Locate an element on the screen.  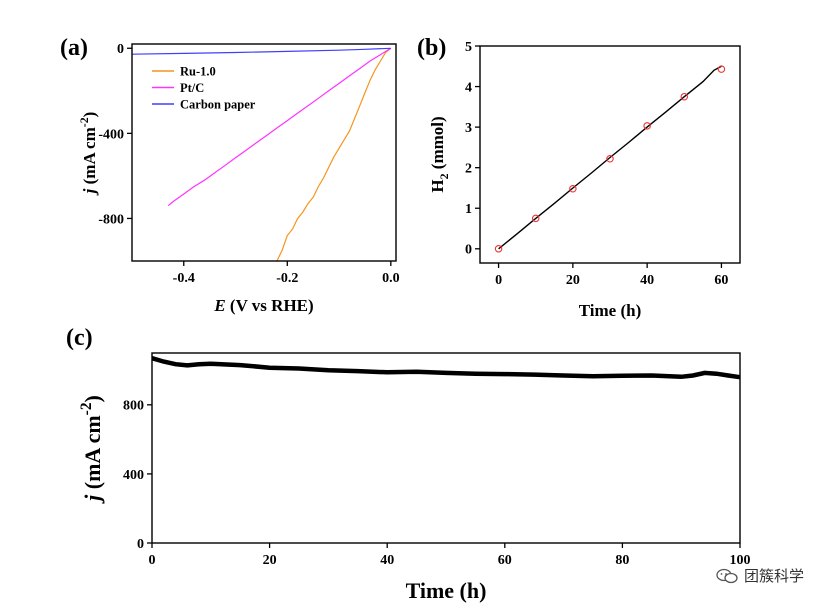
legend-label: Pt/C is located at coordinates (192, 88).